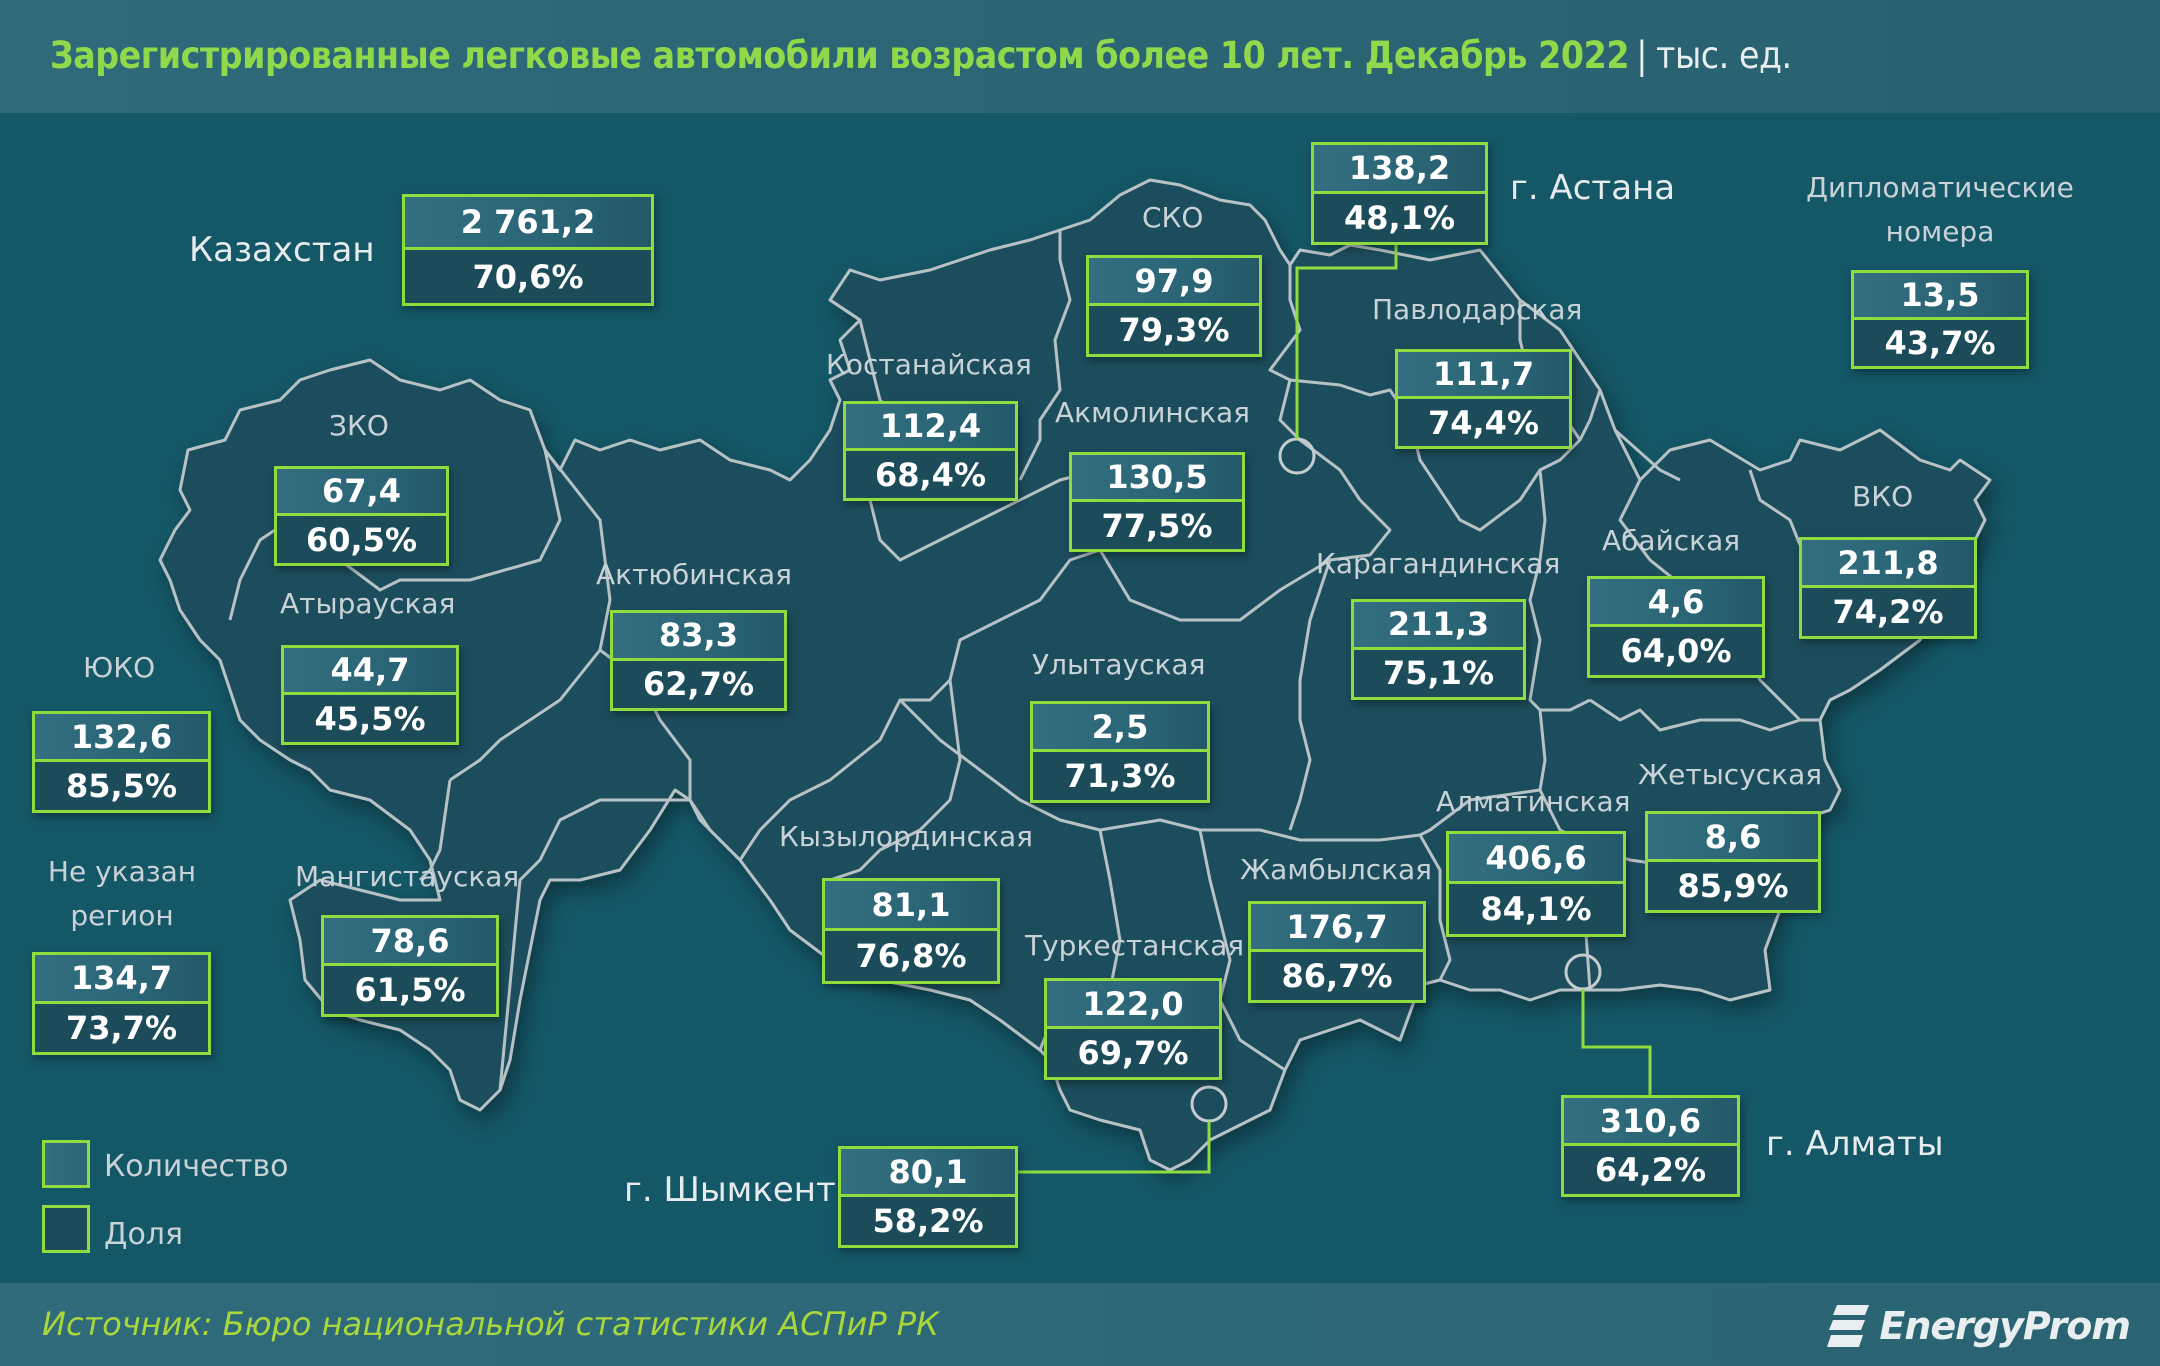  Describe the element at coordinates (1883, 496) in the screenshot. I see `label-vko: ВКО` at that location.